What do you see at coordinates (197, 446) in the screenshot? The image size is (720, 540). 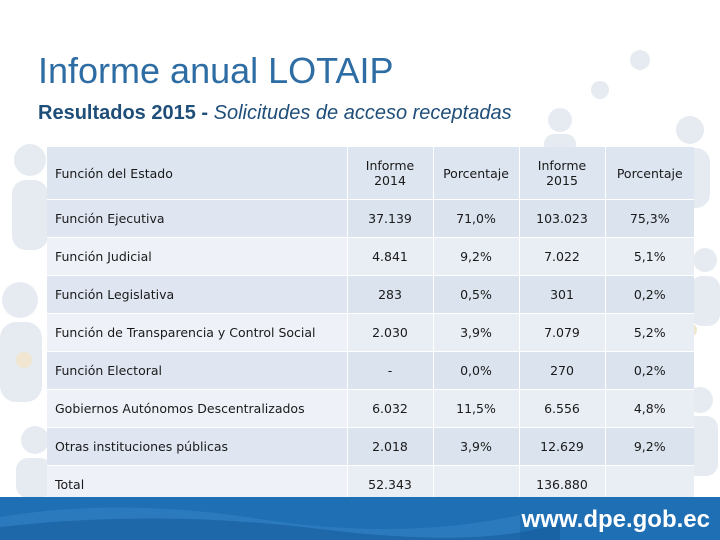 I see `row-label: Otras instituciones públicas` at bounding box center [197, 446].